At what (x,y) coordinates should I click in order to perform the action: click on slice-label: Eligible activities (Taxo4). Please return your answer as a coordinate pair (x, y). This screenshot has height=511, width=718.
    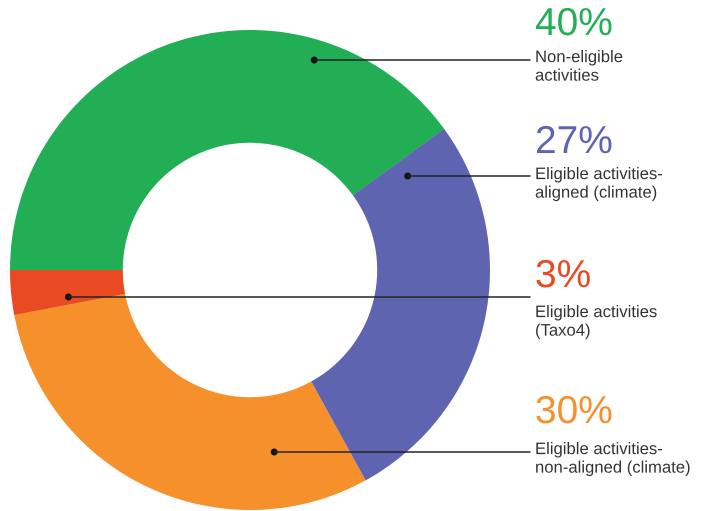
    Looking at the image, I should click on (596, 322).